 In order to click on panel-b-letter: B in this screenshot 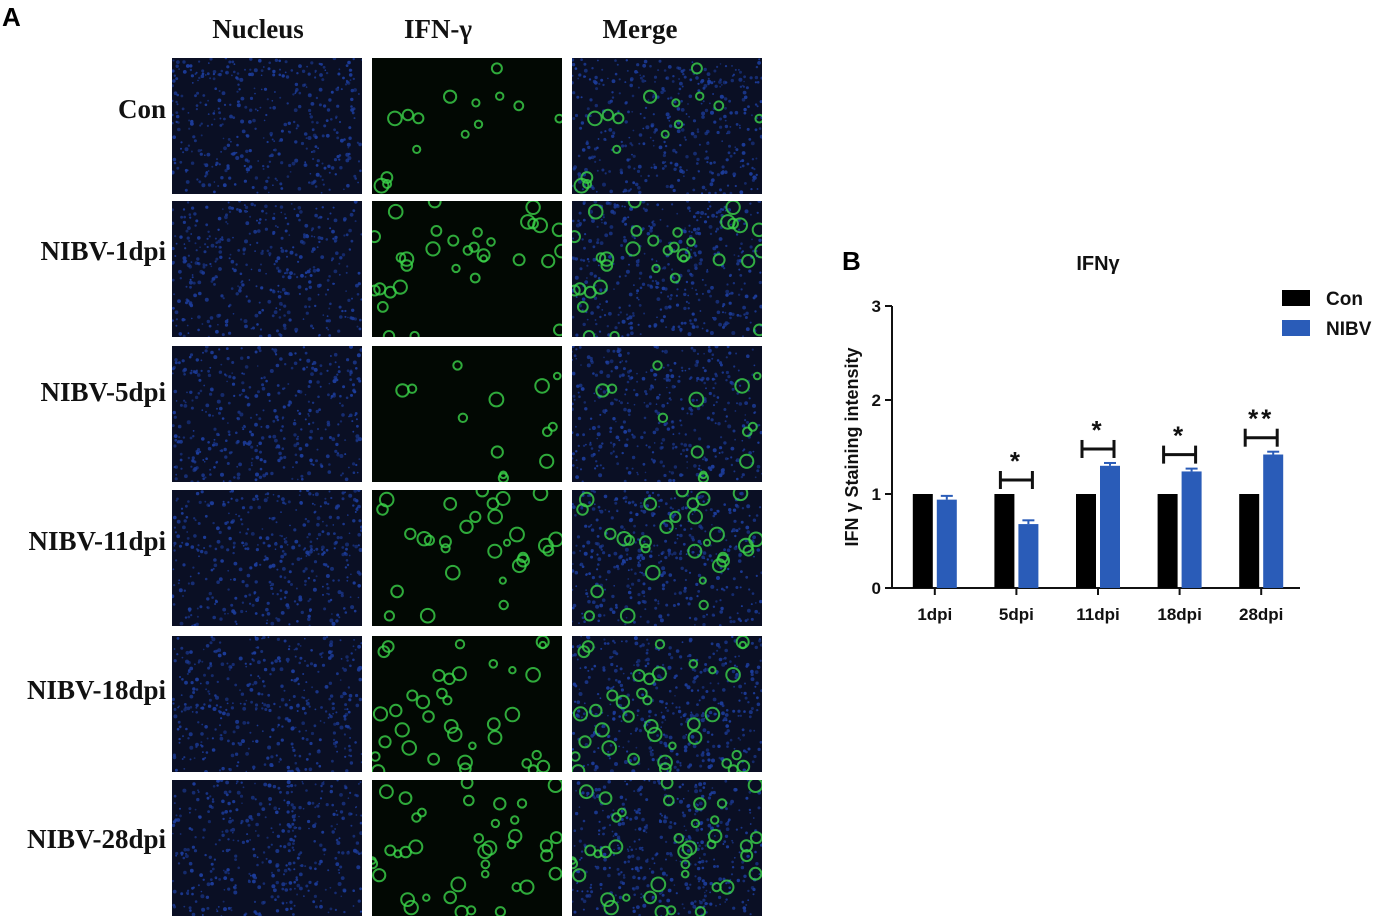, I will do `click(851, 261)`.